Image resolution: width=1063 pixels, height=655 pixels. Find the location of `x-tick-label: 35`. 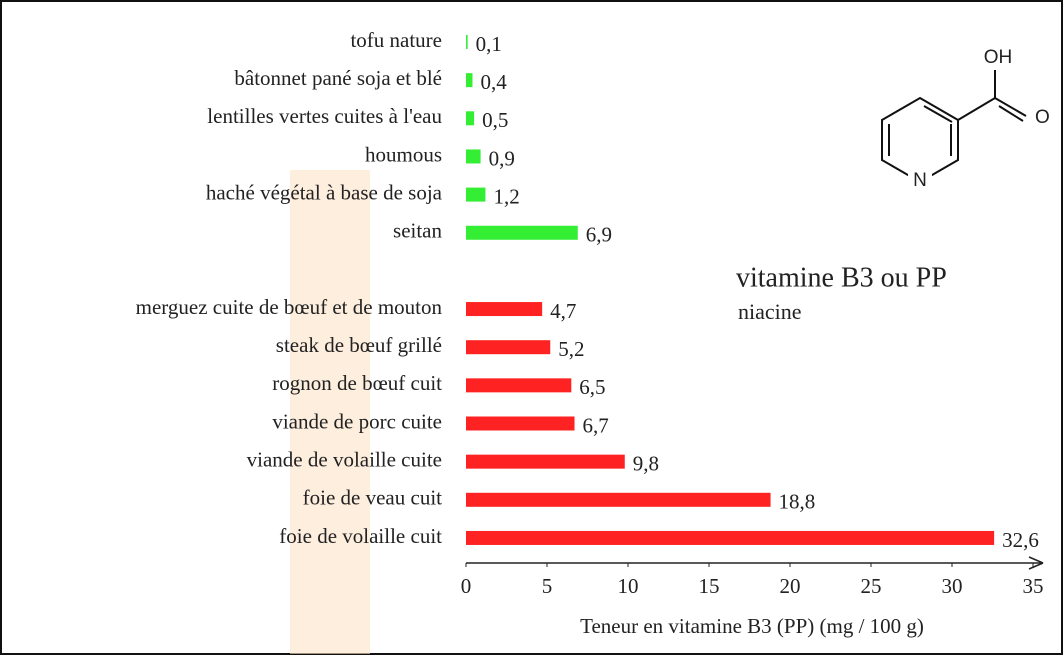

x-tick-label: 35 is located at coordinates (1033, 586).